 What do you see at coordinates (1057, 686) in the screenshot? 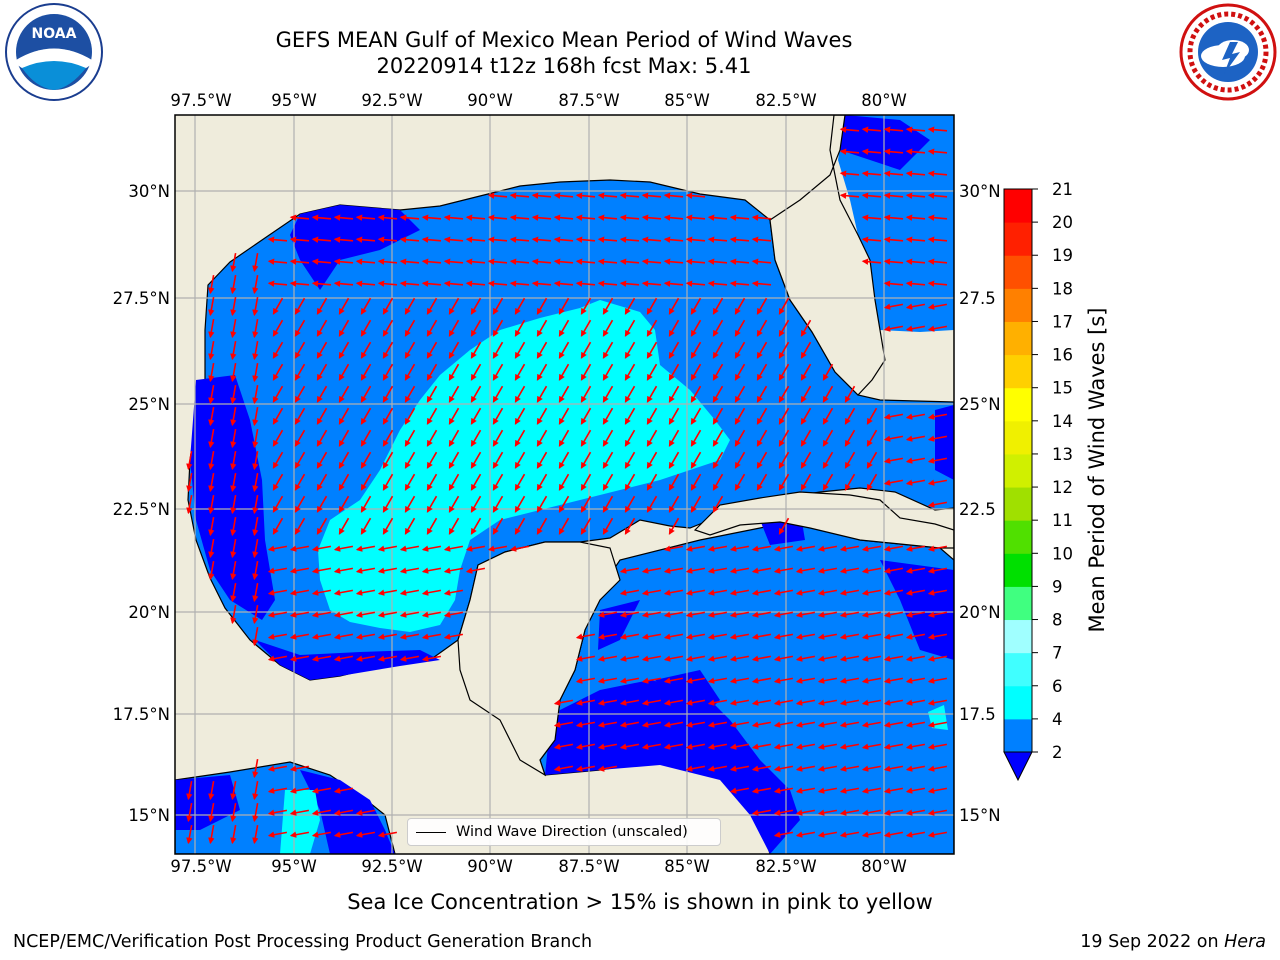
I see `colorbar-tick-label: 6` at bounding box center [1057, 686].